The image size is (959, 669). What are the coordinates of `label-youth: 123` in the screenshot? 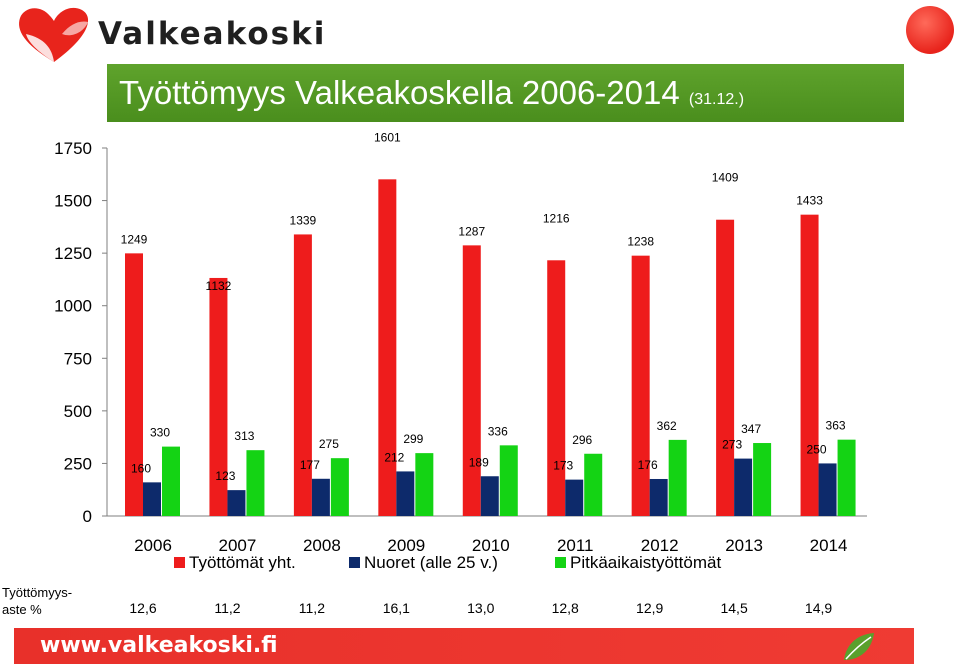 It's located at (225, 476).